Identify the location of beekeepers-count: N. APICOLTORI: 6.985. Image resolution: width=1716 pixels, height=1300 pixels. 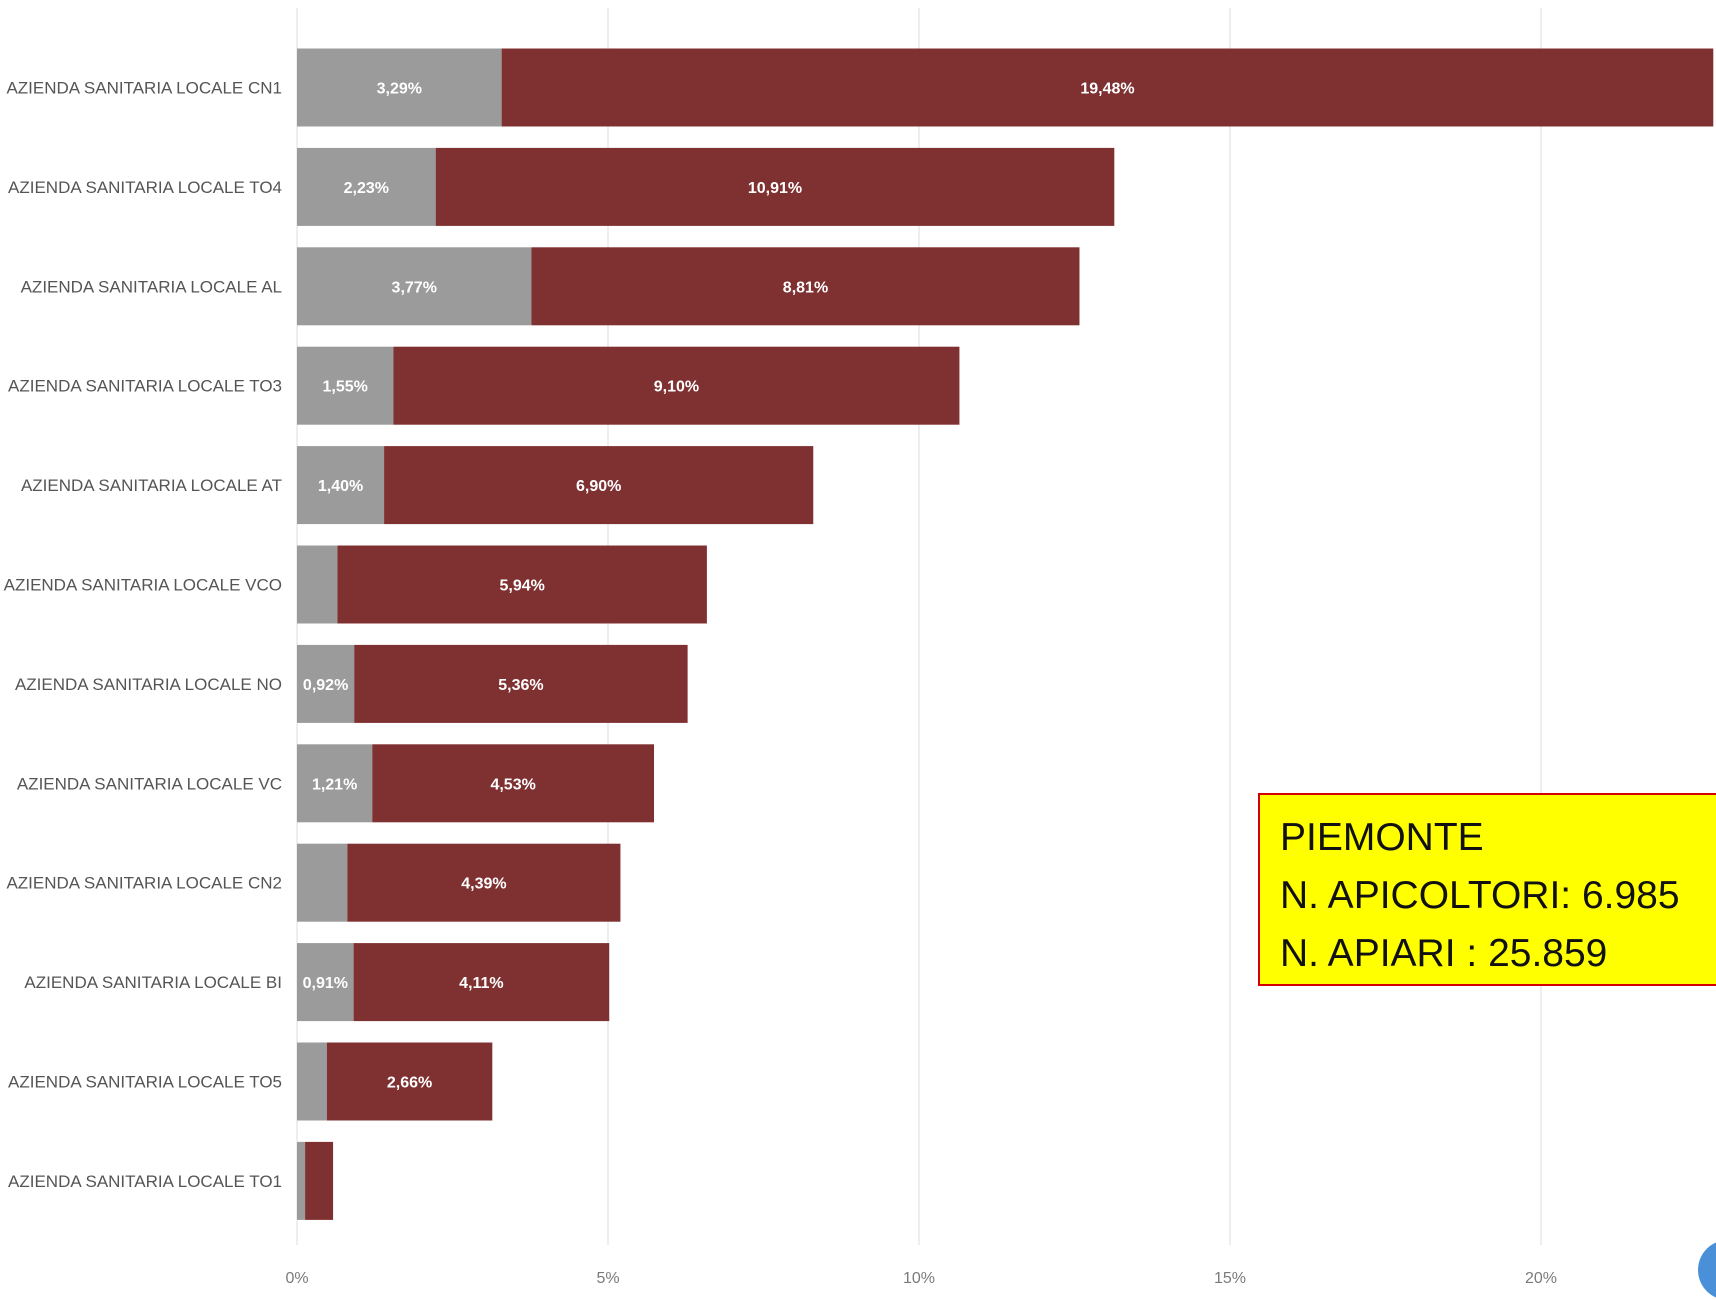
(1480, 895).